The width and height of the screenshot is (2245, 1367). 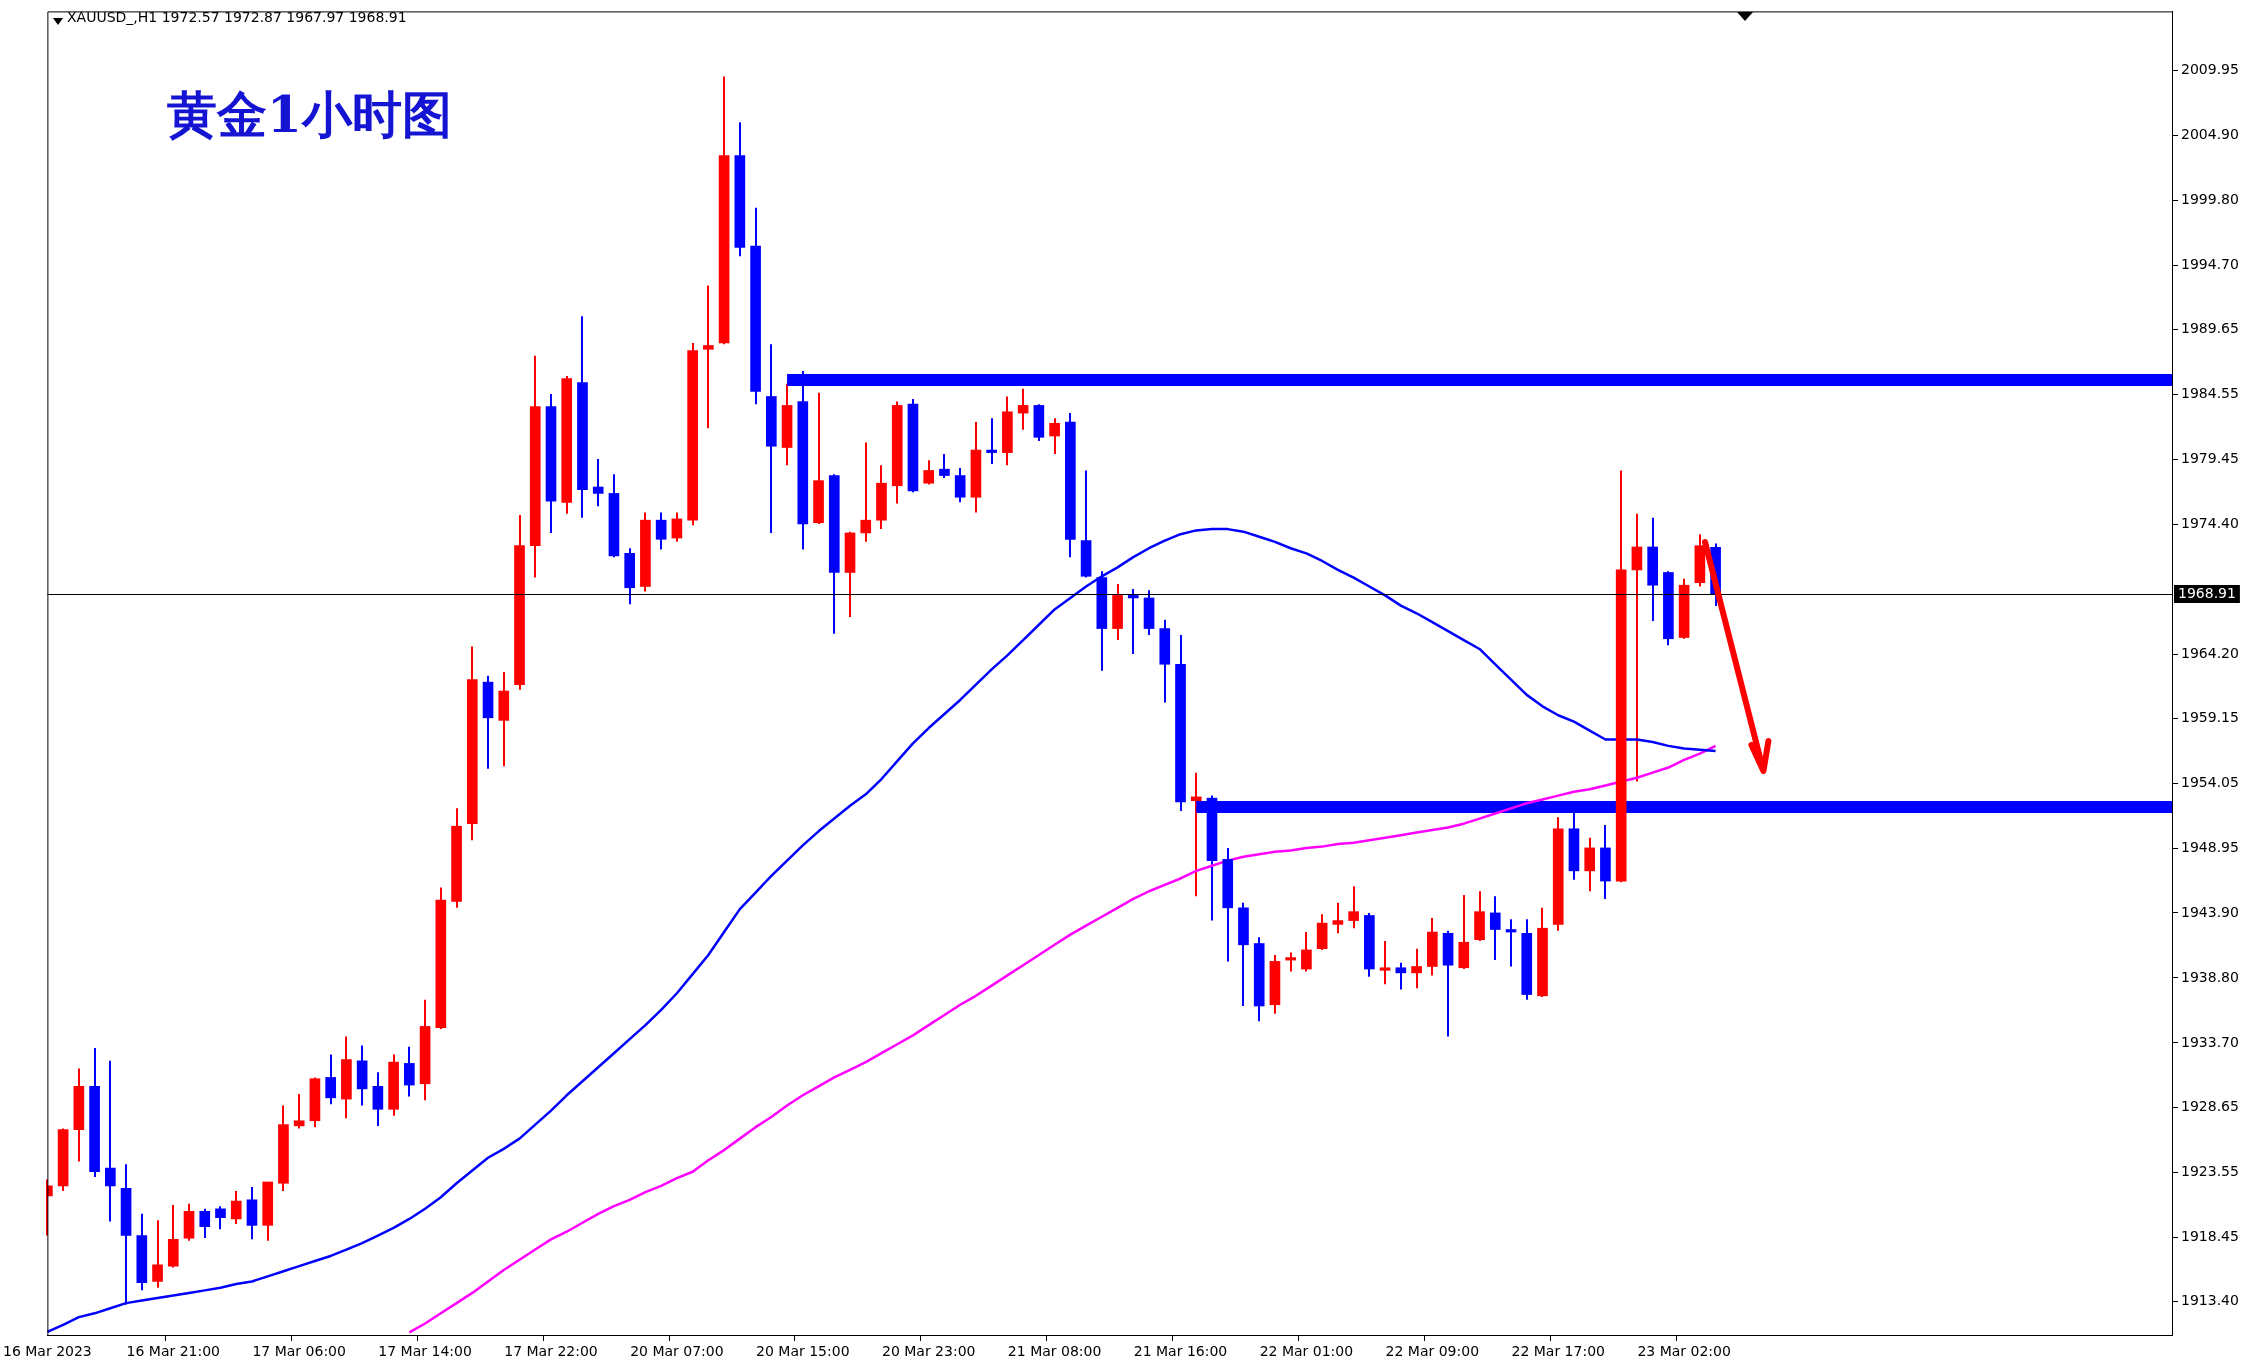 What do you see at coordinates (2210, 198) in the screenshot?
I see `y-tick-label: 1999.80` at bounding box center [2210, 198].